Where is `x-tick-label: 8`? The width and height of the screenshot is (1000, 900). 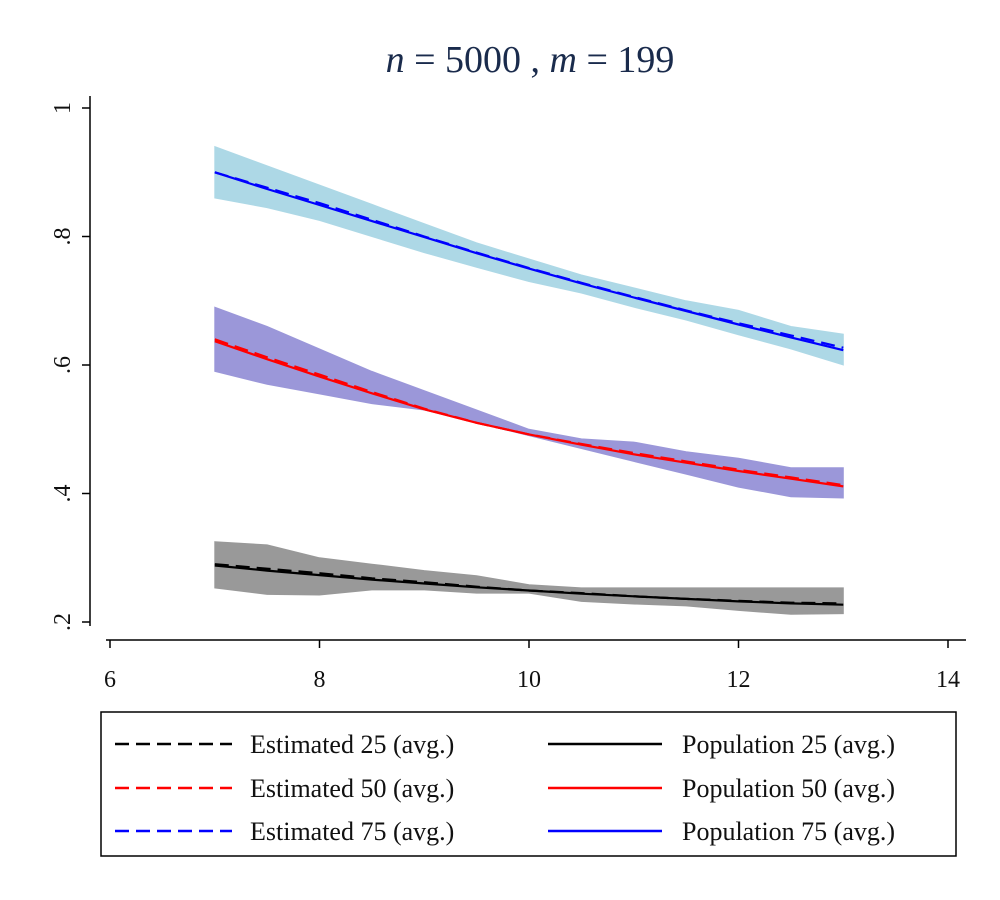 x-tick-label: 8 is located at coordinates (320, 680).